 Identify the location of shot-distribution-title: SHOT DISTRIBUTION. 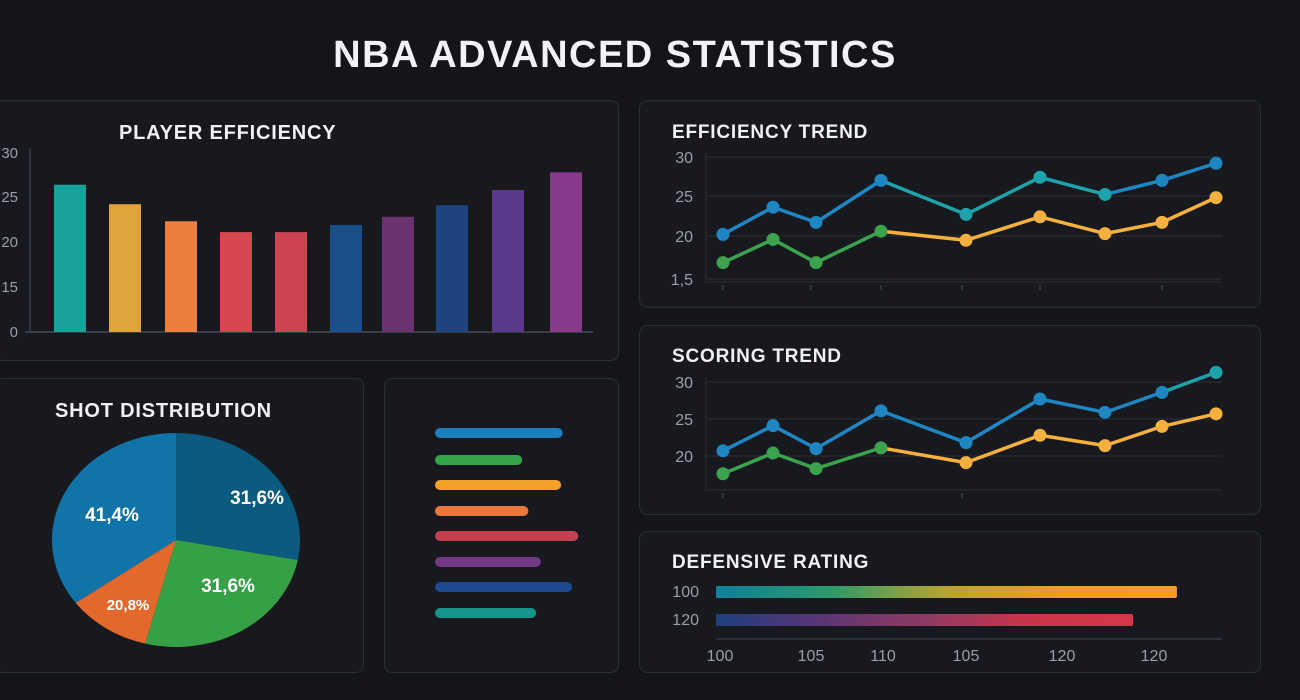
(163, 411).